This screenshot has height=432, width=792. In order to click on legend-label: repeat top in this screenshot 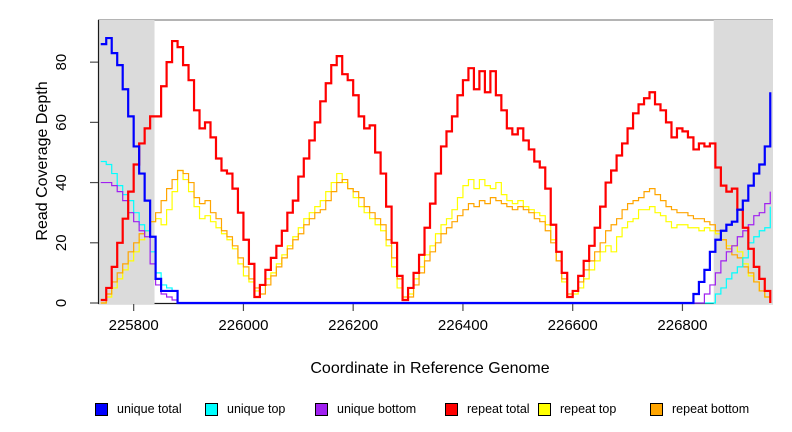, I will do `click(588, 409)`.